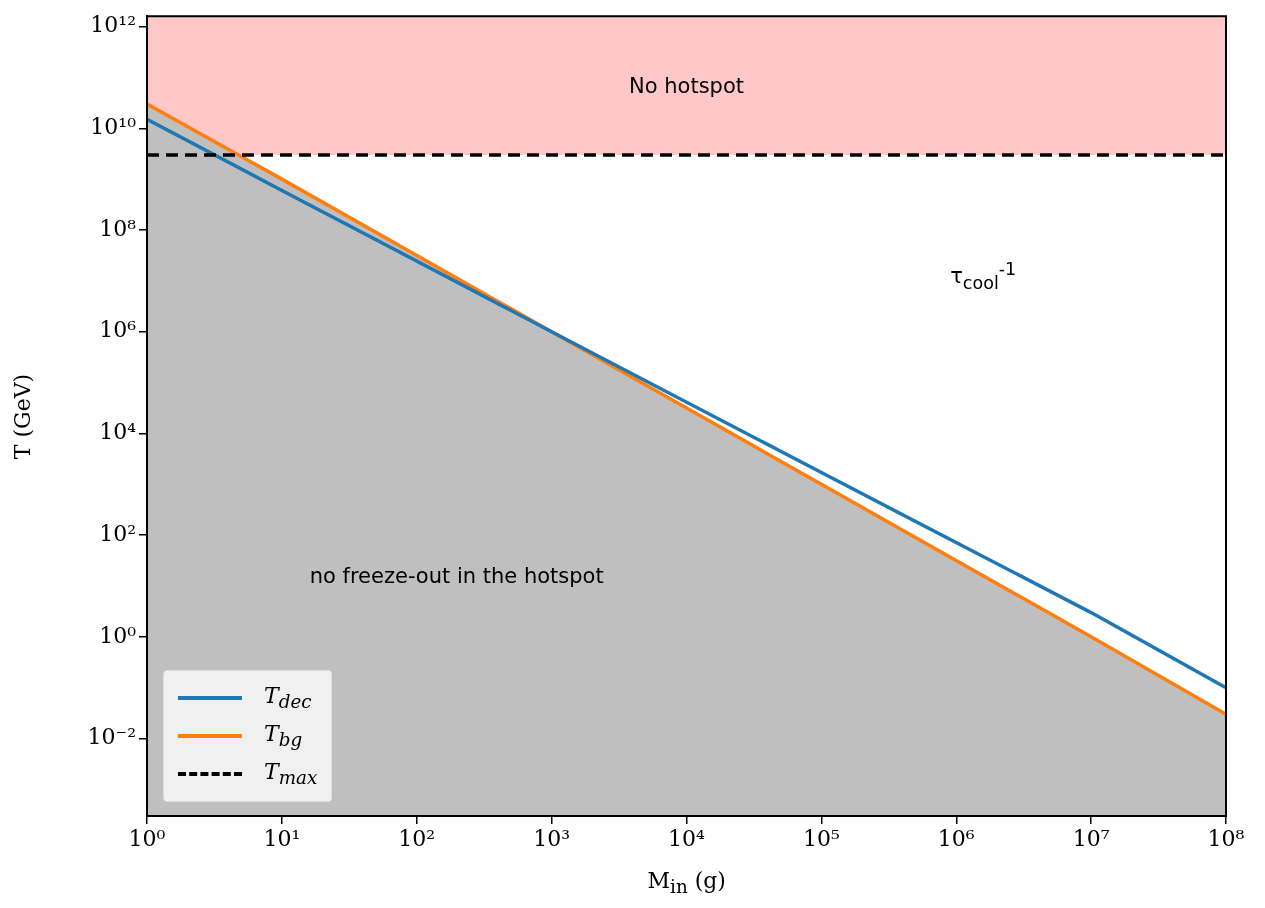 This screenshot has width=1265, height=908. Describe the element at coordinates (147, 838) in the screenshot. I see `x-tick-label: 10⁰` at that location.